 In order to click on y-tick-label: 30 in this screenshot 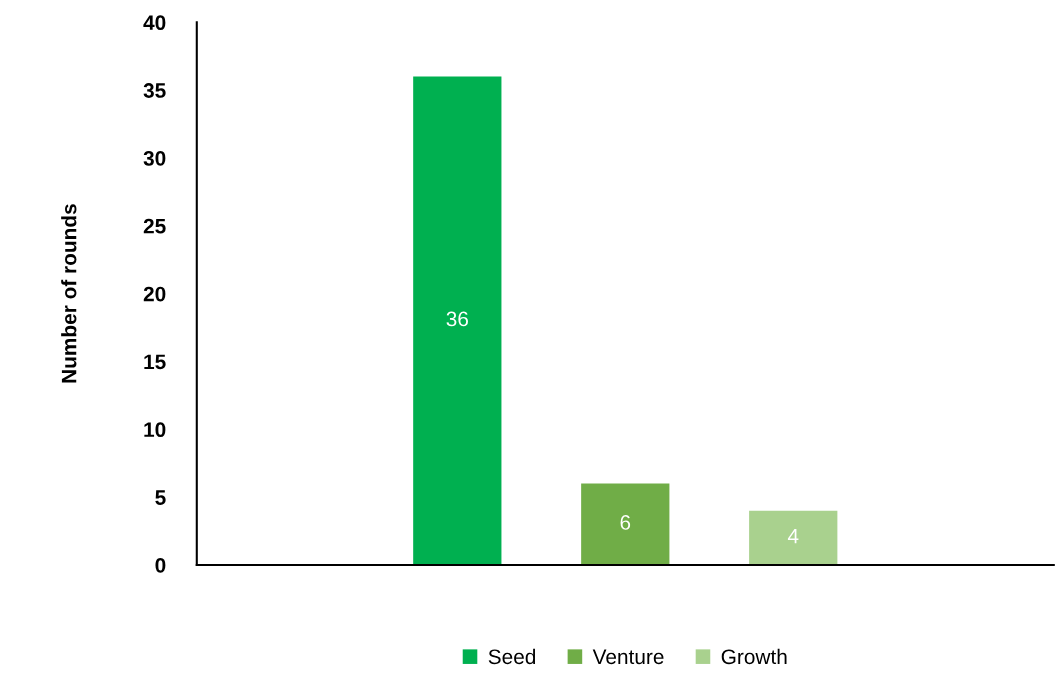, I will do `click(154, 158)`.